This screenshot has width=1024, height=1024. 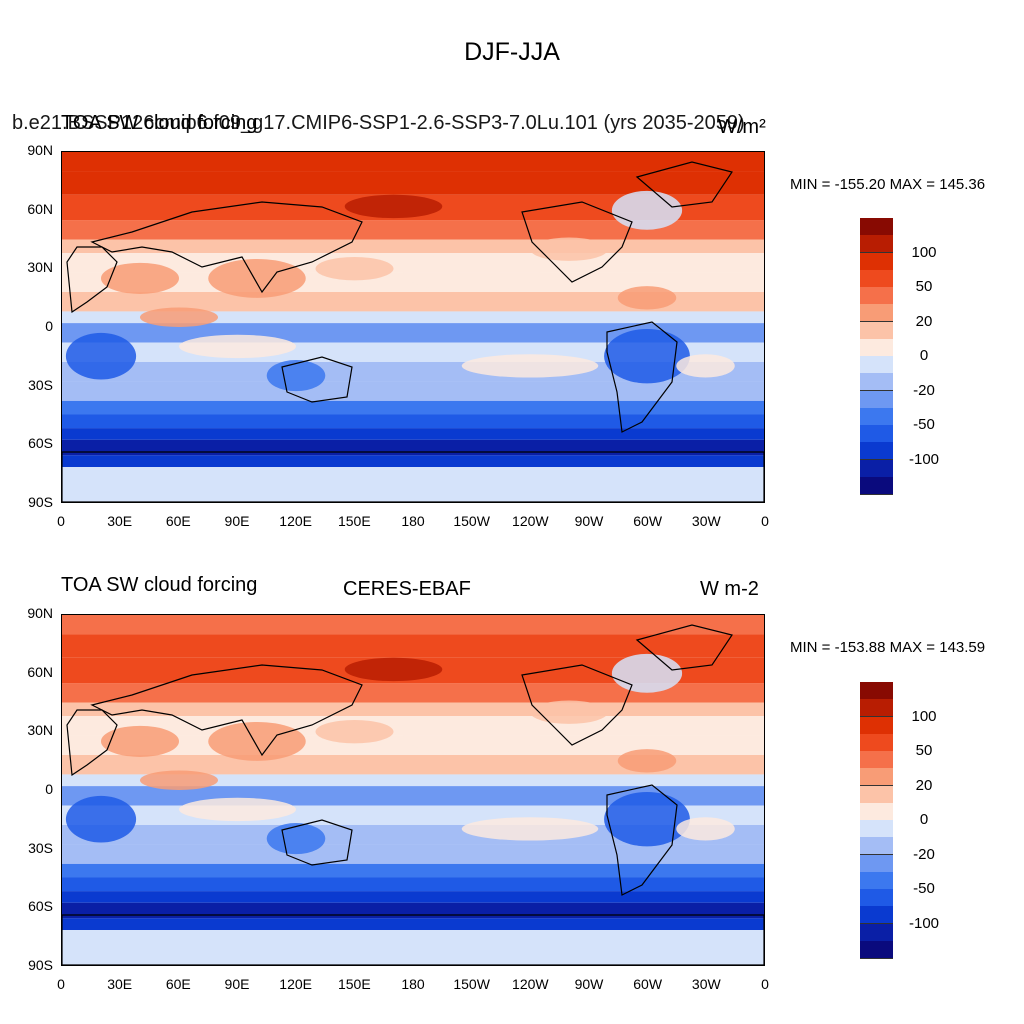 What do you see at coordinates (40, 730) in the screenshot?
I see `lat-tick-label: 30N` at bounding box center [40, 730].